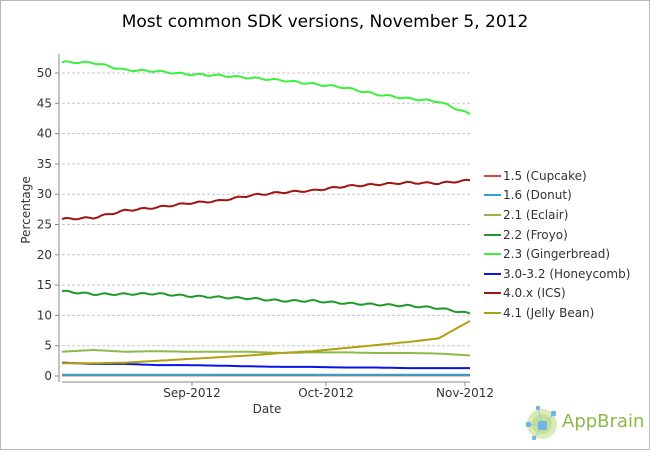 This screenshot has height=450, width=650. Describe the element at coordinates (567, 273) in the screenshot. I see `legend-label: 3.0-3.2 (Honeycomb)` at that location.